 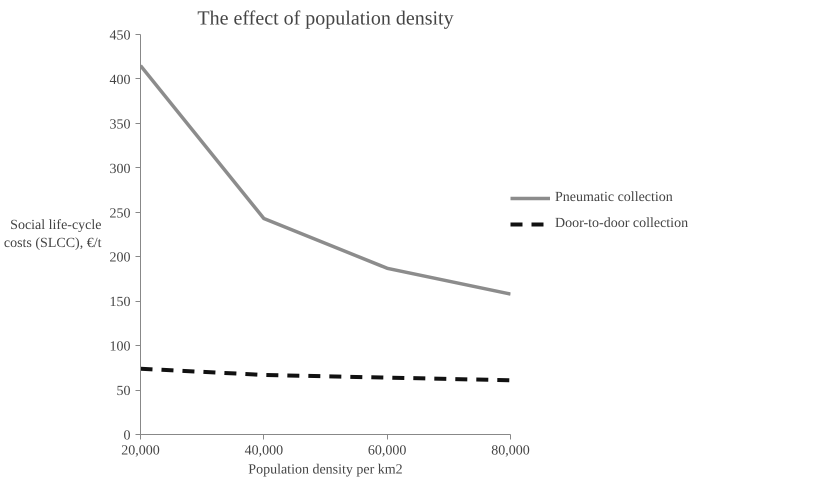 I want to click on chart-title: The effect of population density, so click(x=325, y=19).